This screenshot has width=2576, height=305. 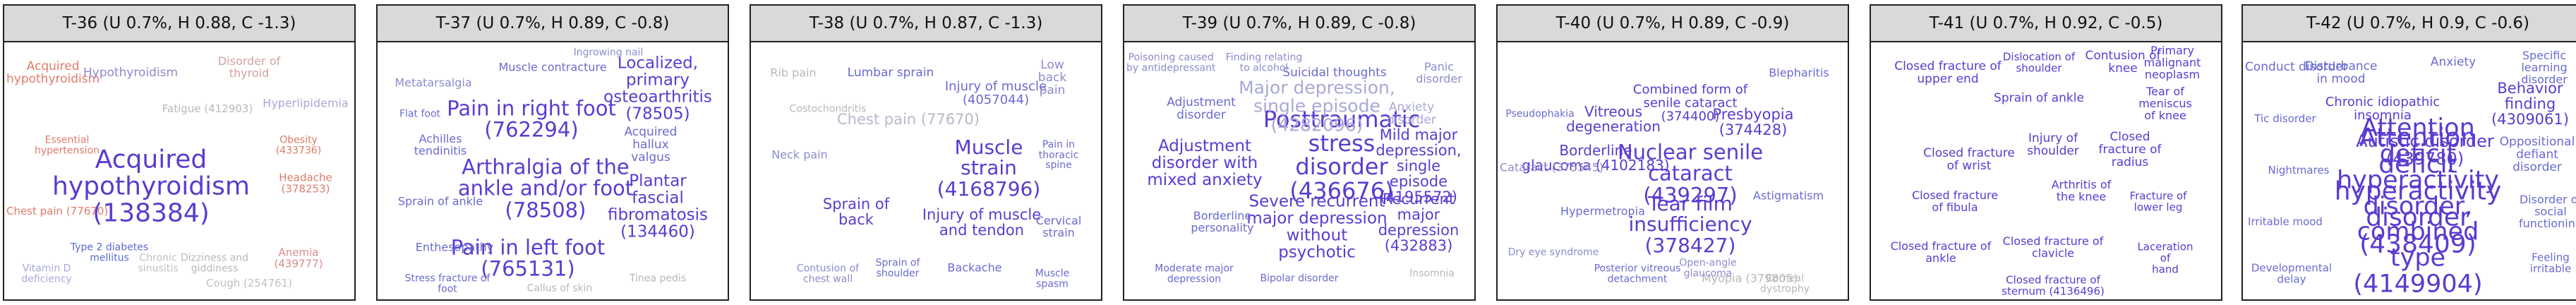 I want to click on cloud-term-hypermetropia: Hypermetropia, so click(x=1602, y=211).